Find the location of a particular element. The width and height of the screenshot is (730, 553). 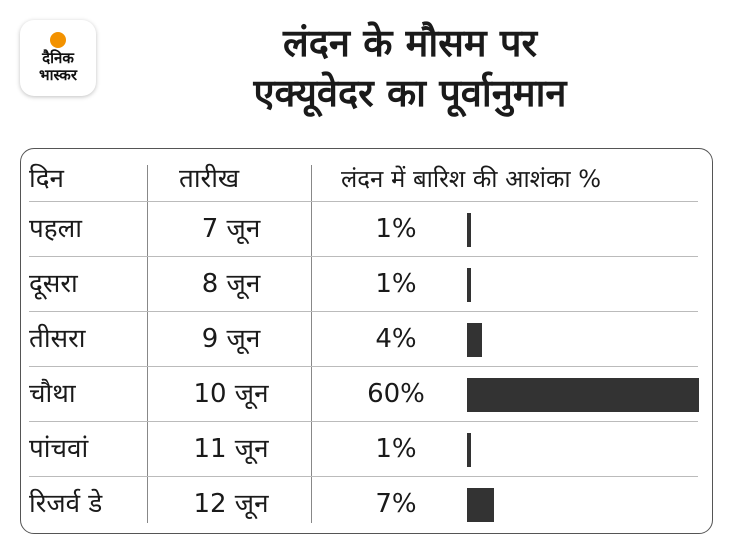

title-line-2: एक्यूवेदर का पूर्वानुमान is located at coordinates (410, 93).